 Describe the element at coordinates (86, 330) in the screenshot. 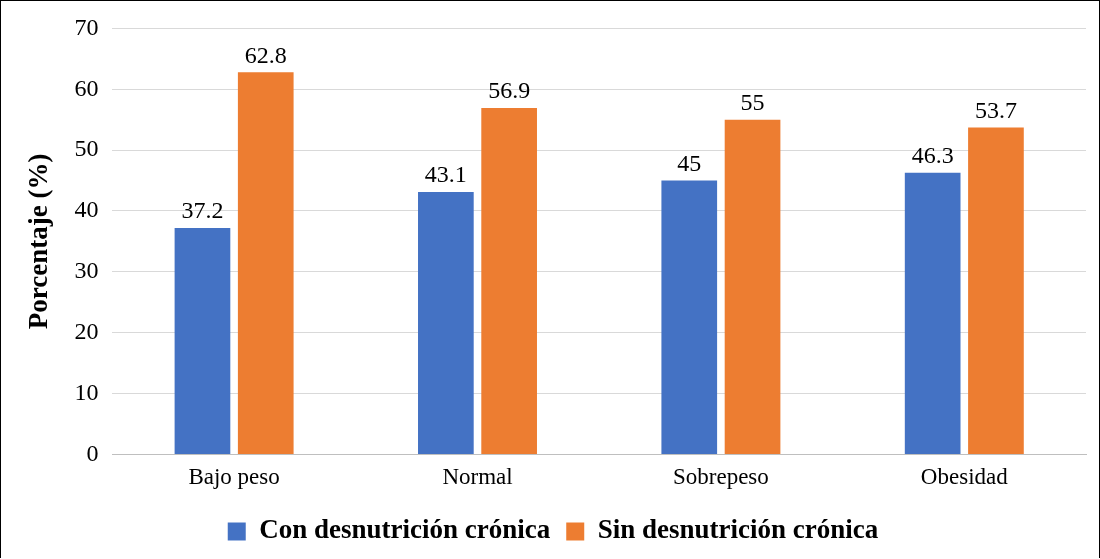

I see `y-tick-label: 20` at that location.